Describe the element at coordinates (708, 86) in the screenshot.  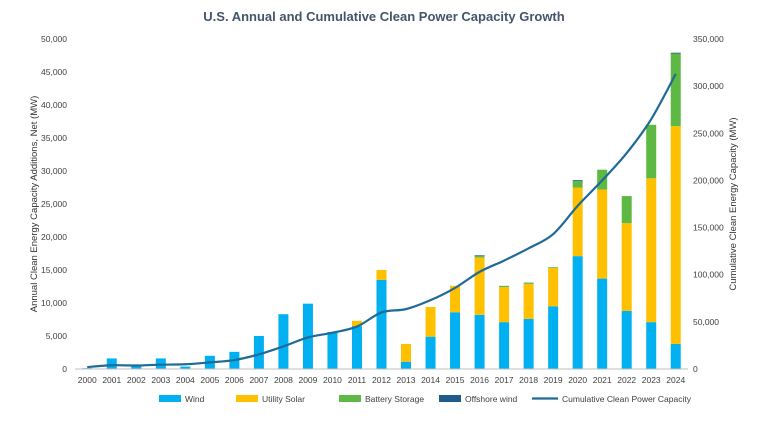
I see `y2-tick-label: 300,000` at that location.